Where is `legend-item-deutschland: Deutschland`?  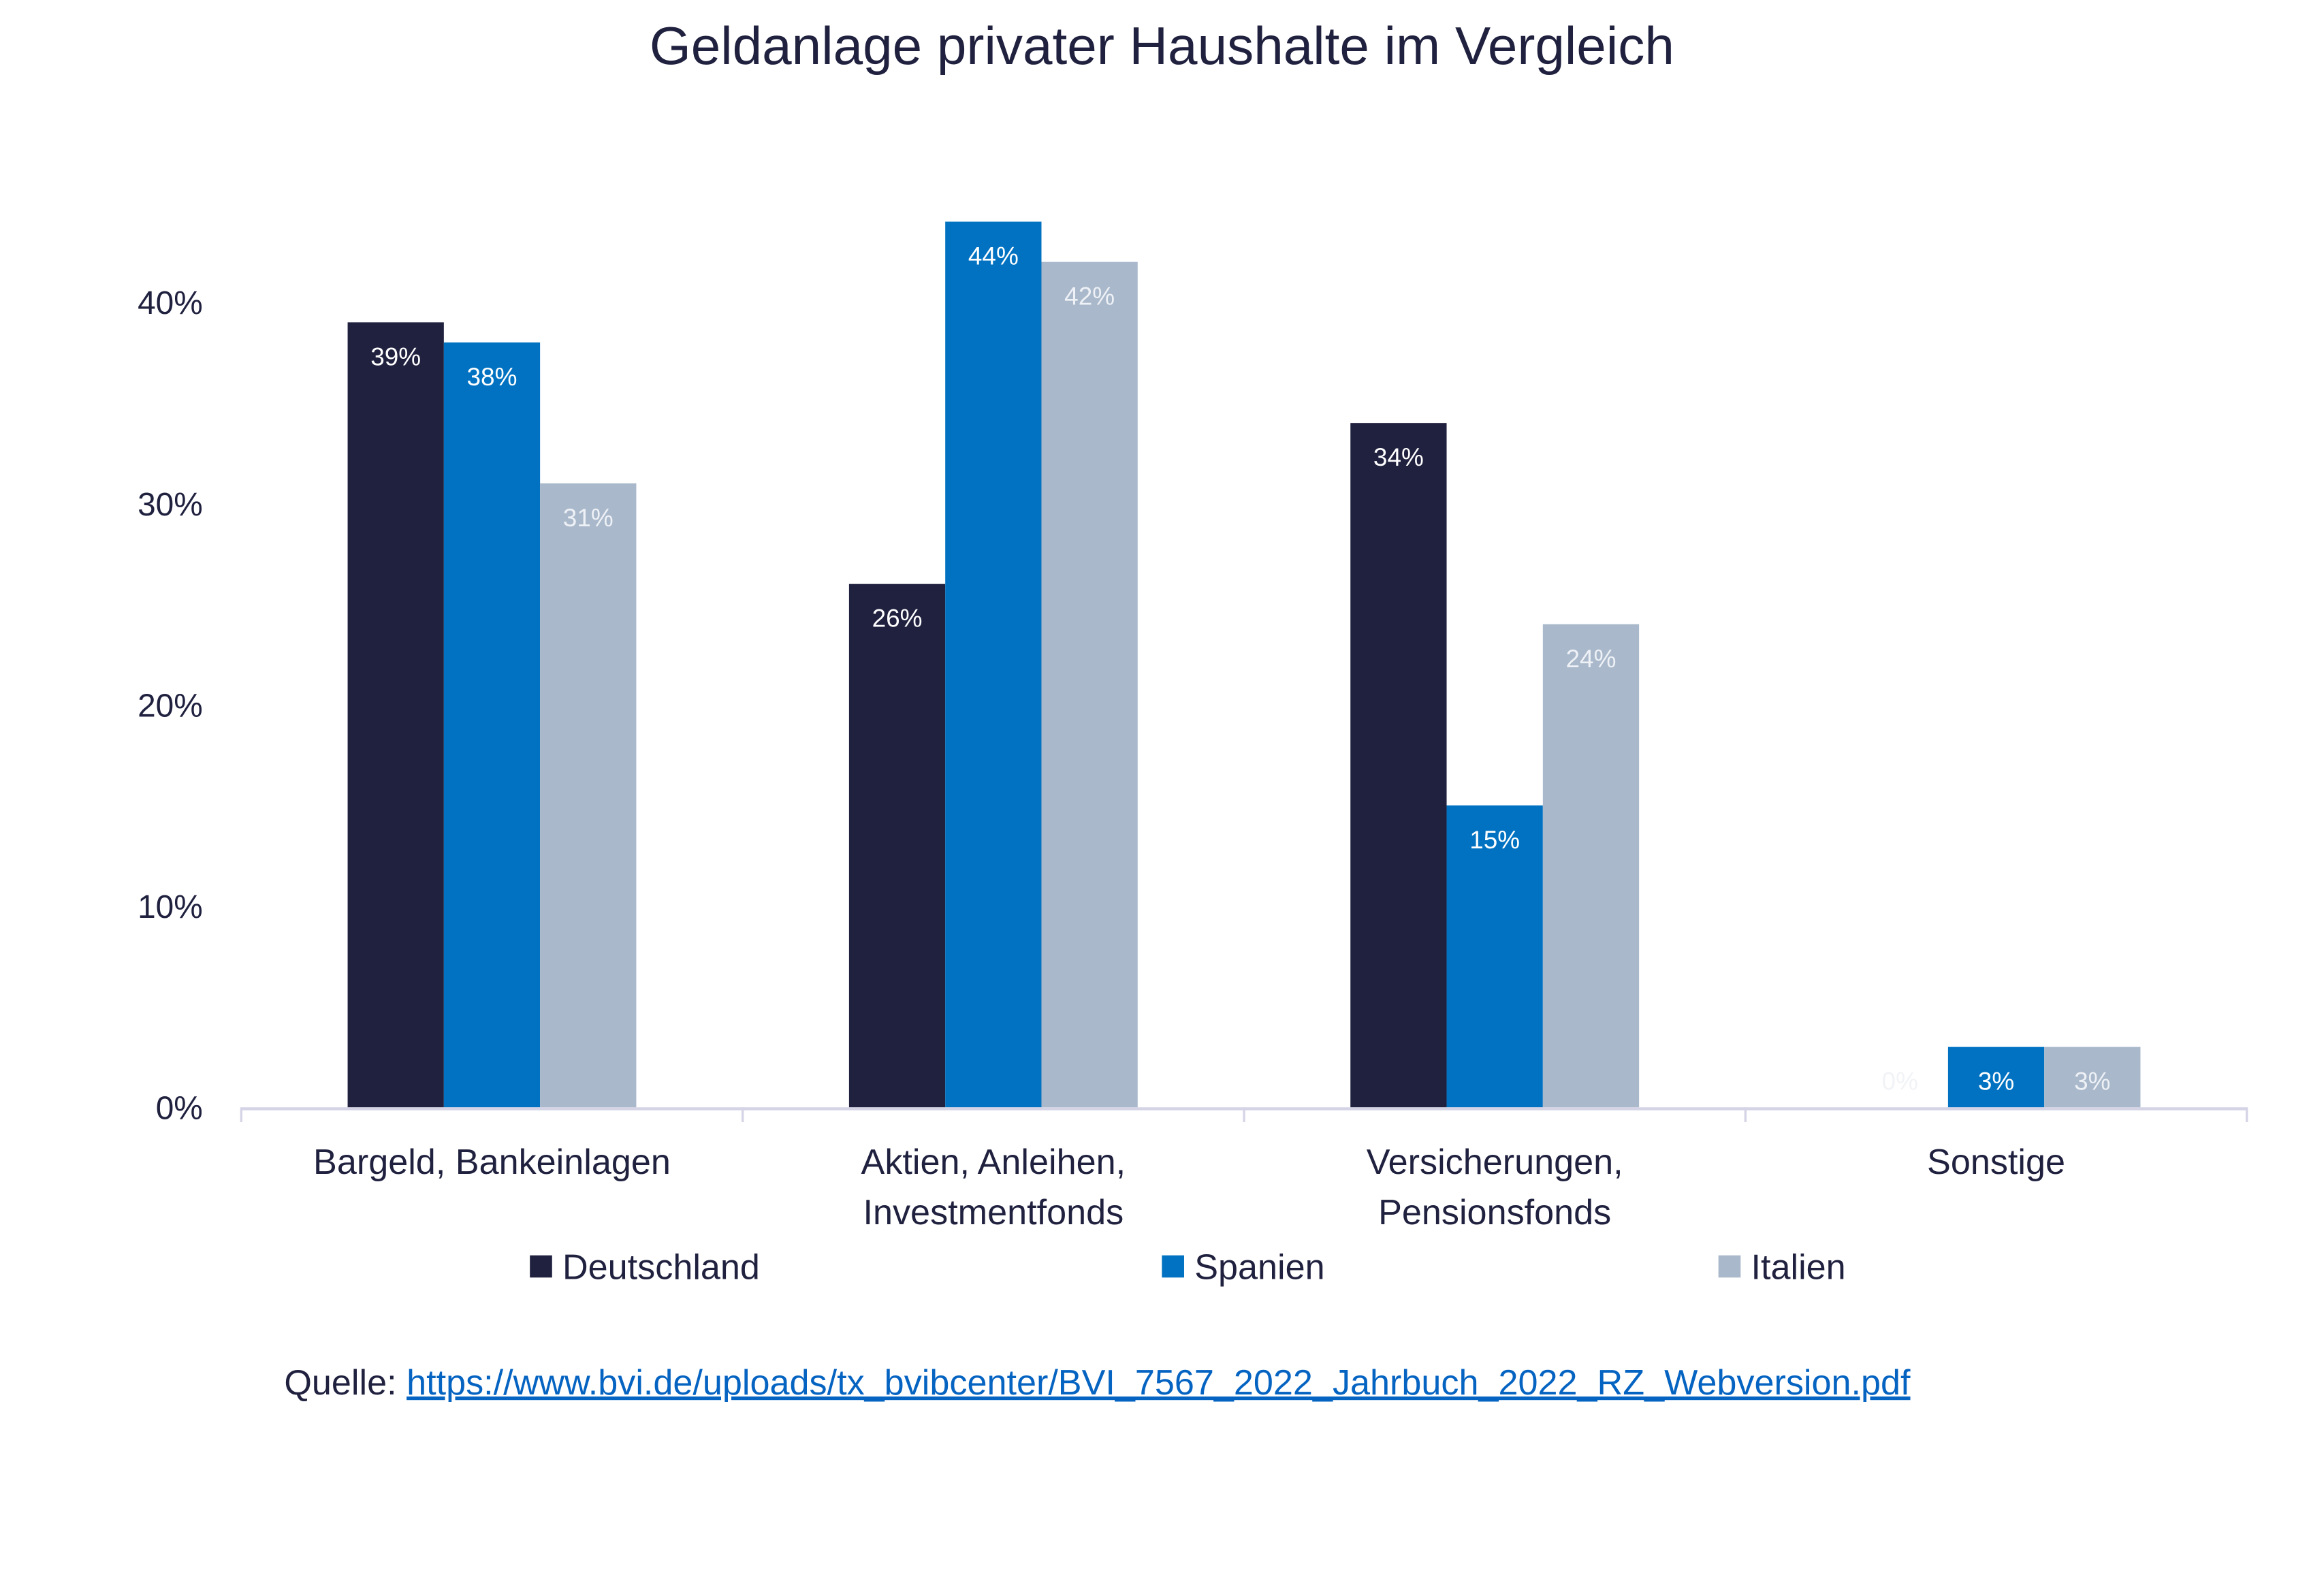
legend-item-deutschland: Deutschland is located at coordinates (645, 1267).